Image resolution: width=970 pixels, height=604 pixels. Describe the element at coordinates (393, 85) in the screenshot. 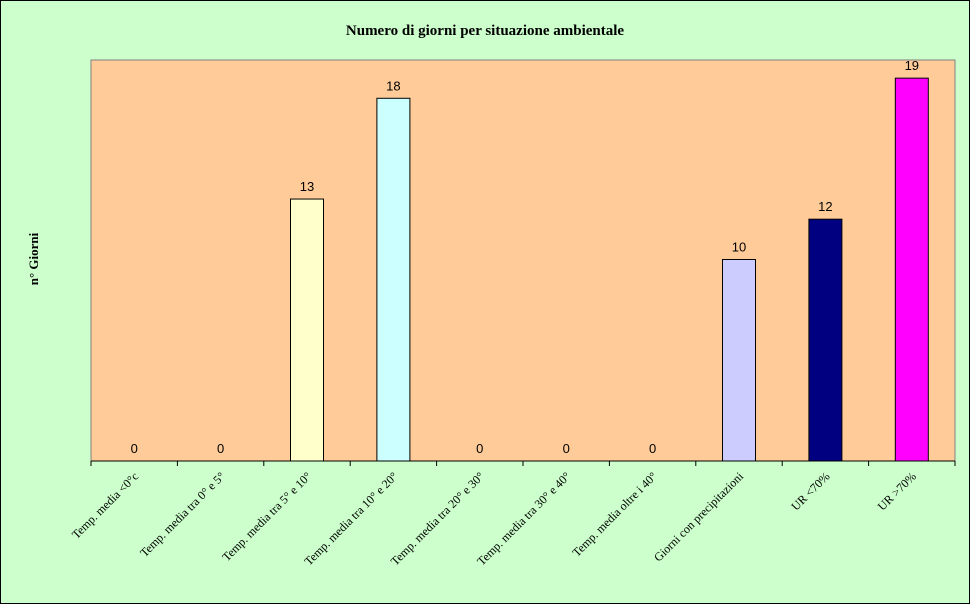

I see `data-label: 18` at that location.